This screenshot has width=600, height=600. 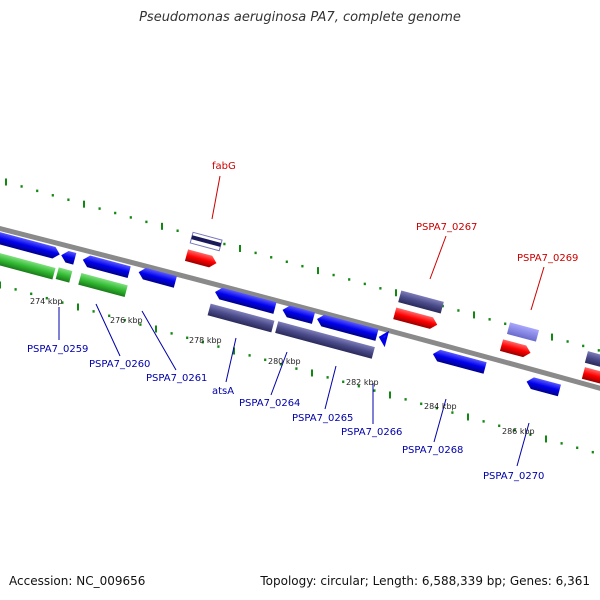 I want to click on atsA-feature, so click(x=245, y=300).